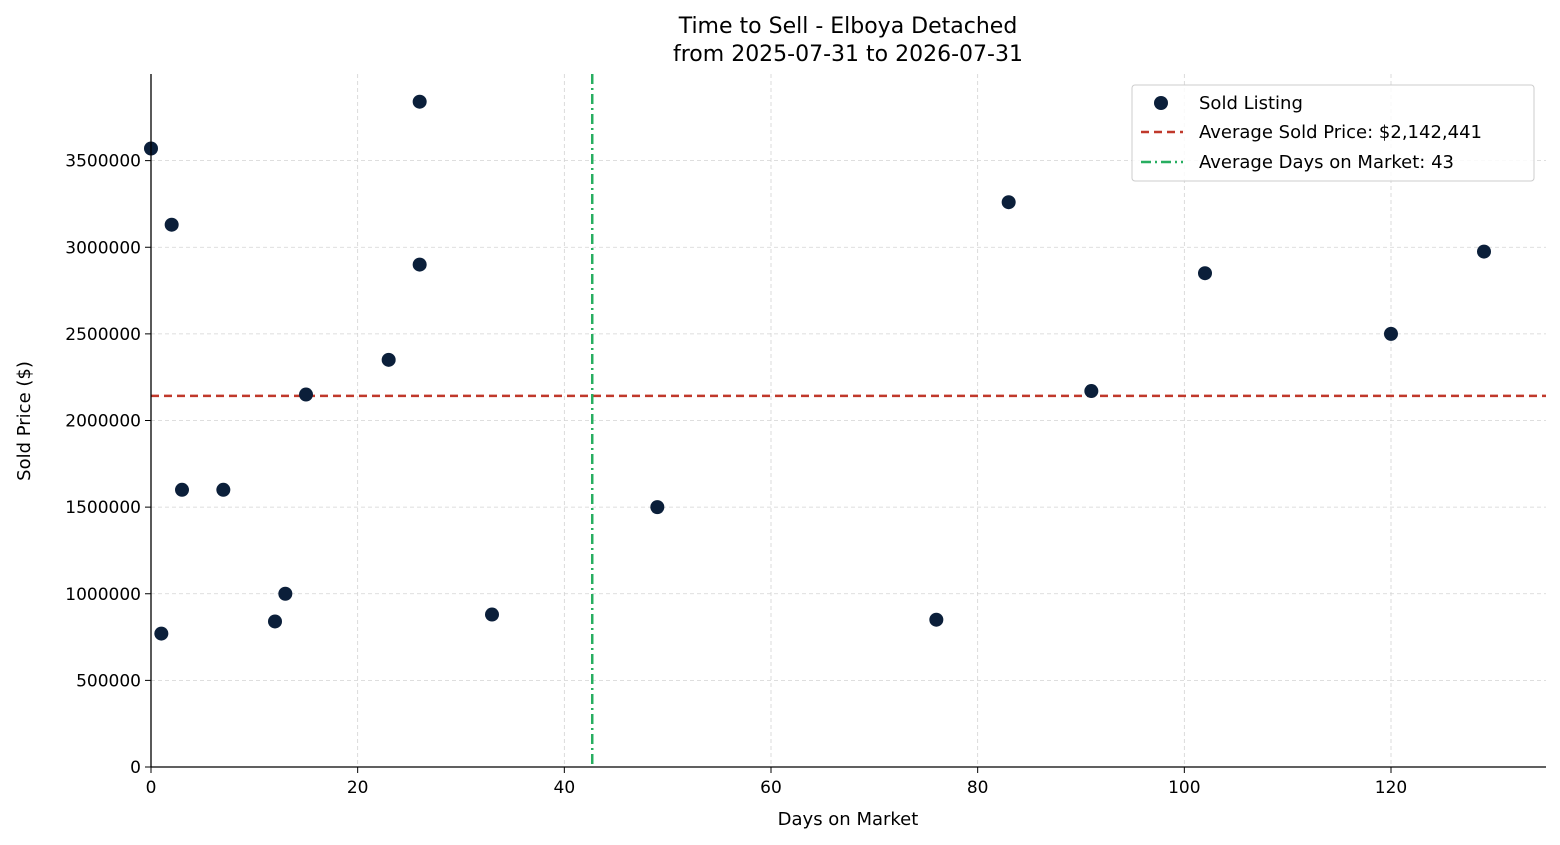  What do you see at coordinates (1340, 132) in the screenshot?
I see `legend-label-average-price: Average Sold Price: $2,142,441` at bounding box center [1340, 132].